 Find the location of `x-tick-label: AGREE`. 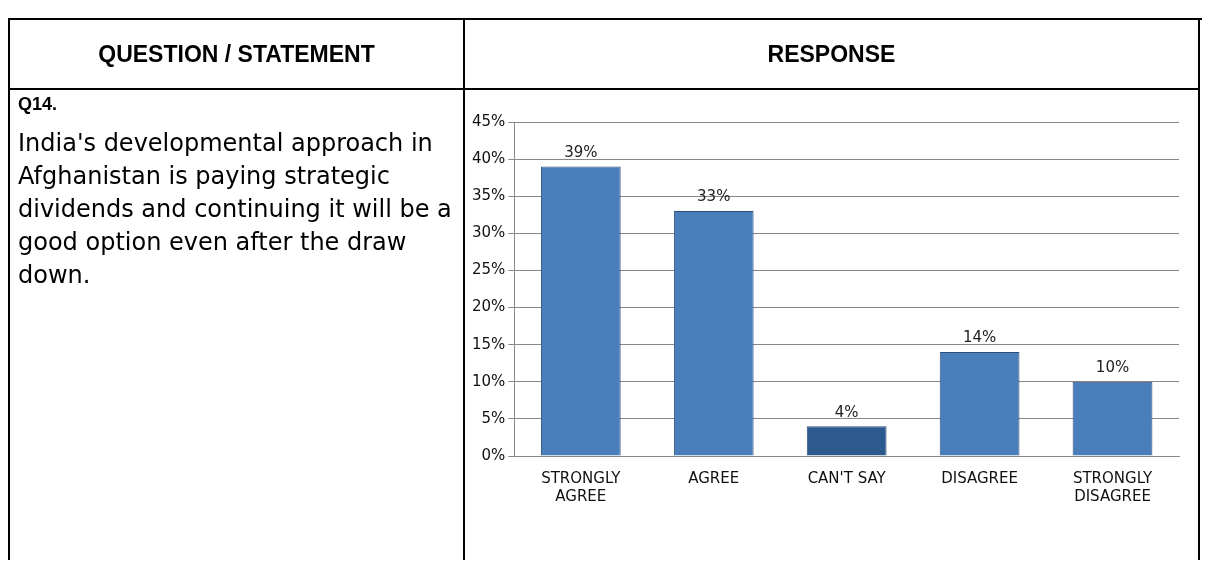

x-tick-label: AGREE is located at coordinates (714, 477).